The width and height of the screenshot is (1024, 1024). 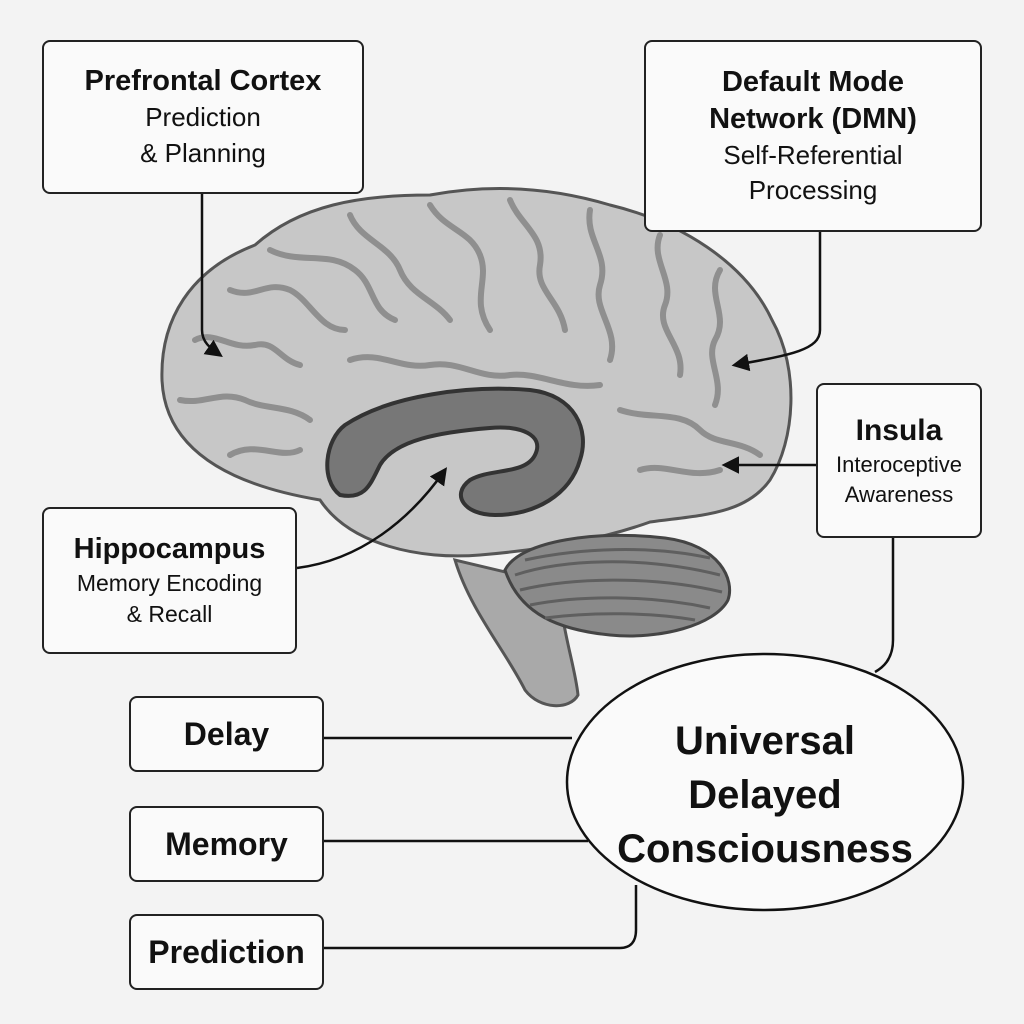 What do you see at coordinates (372, 518) in the screenshot?
I see `arrow-hippocampus` at bounding box center [372, 518].